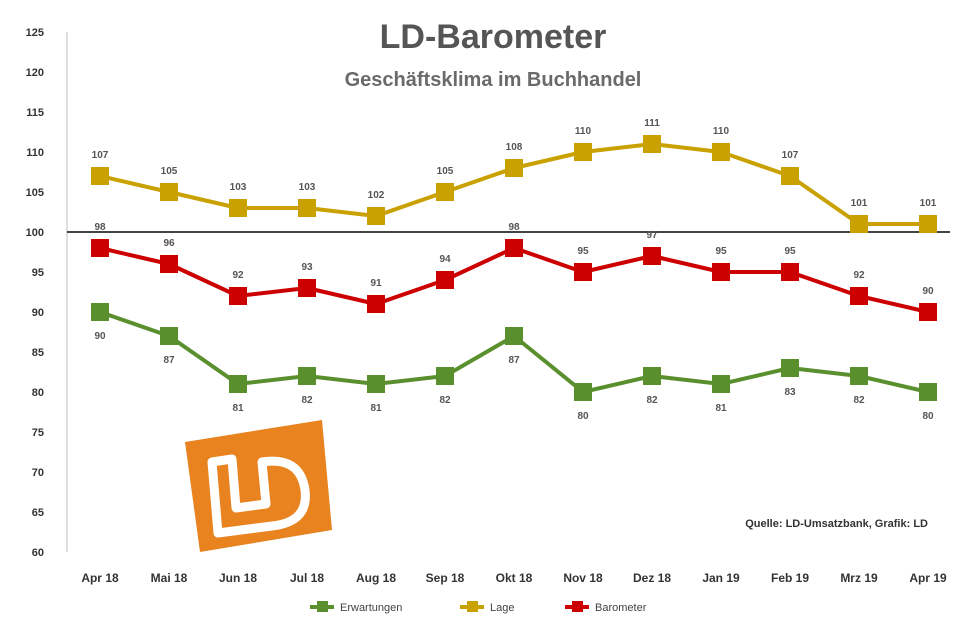 The height and width of the screenshot is (635, 960). I want to click on data-label: 93, so click(307, 267).